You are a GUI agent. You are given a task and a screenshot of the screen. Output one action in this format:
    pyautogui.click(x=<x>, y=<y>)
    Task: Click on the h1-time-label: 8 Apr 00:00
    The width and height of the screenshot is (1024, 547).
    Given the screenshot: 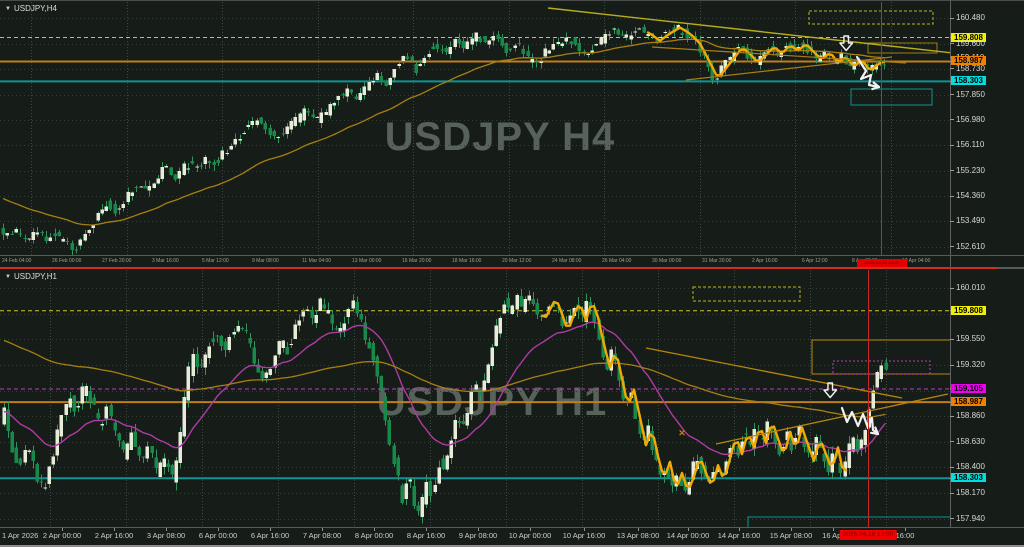 What is the action you would take?
    pyautogui.click(x=374, y=535)
    